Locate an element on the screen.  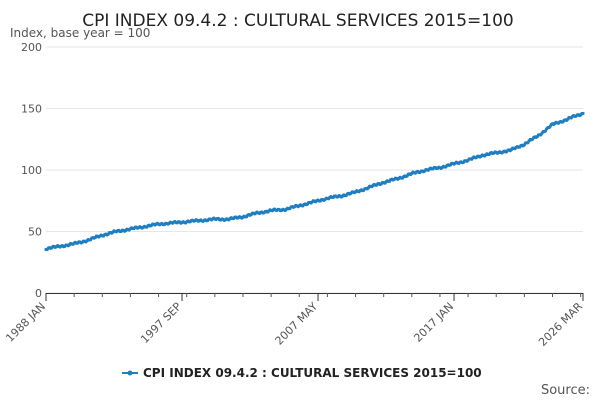
x-tick-label: 2026 MAR is located at coordinates (560, 324).